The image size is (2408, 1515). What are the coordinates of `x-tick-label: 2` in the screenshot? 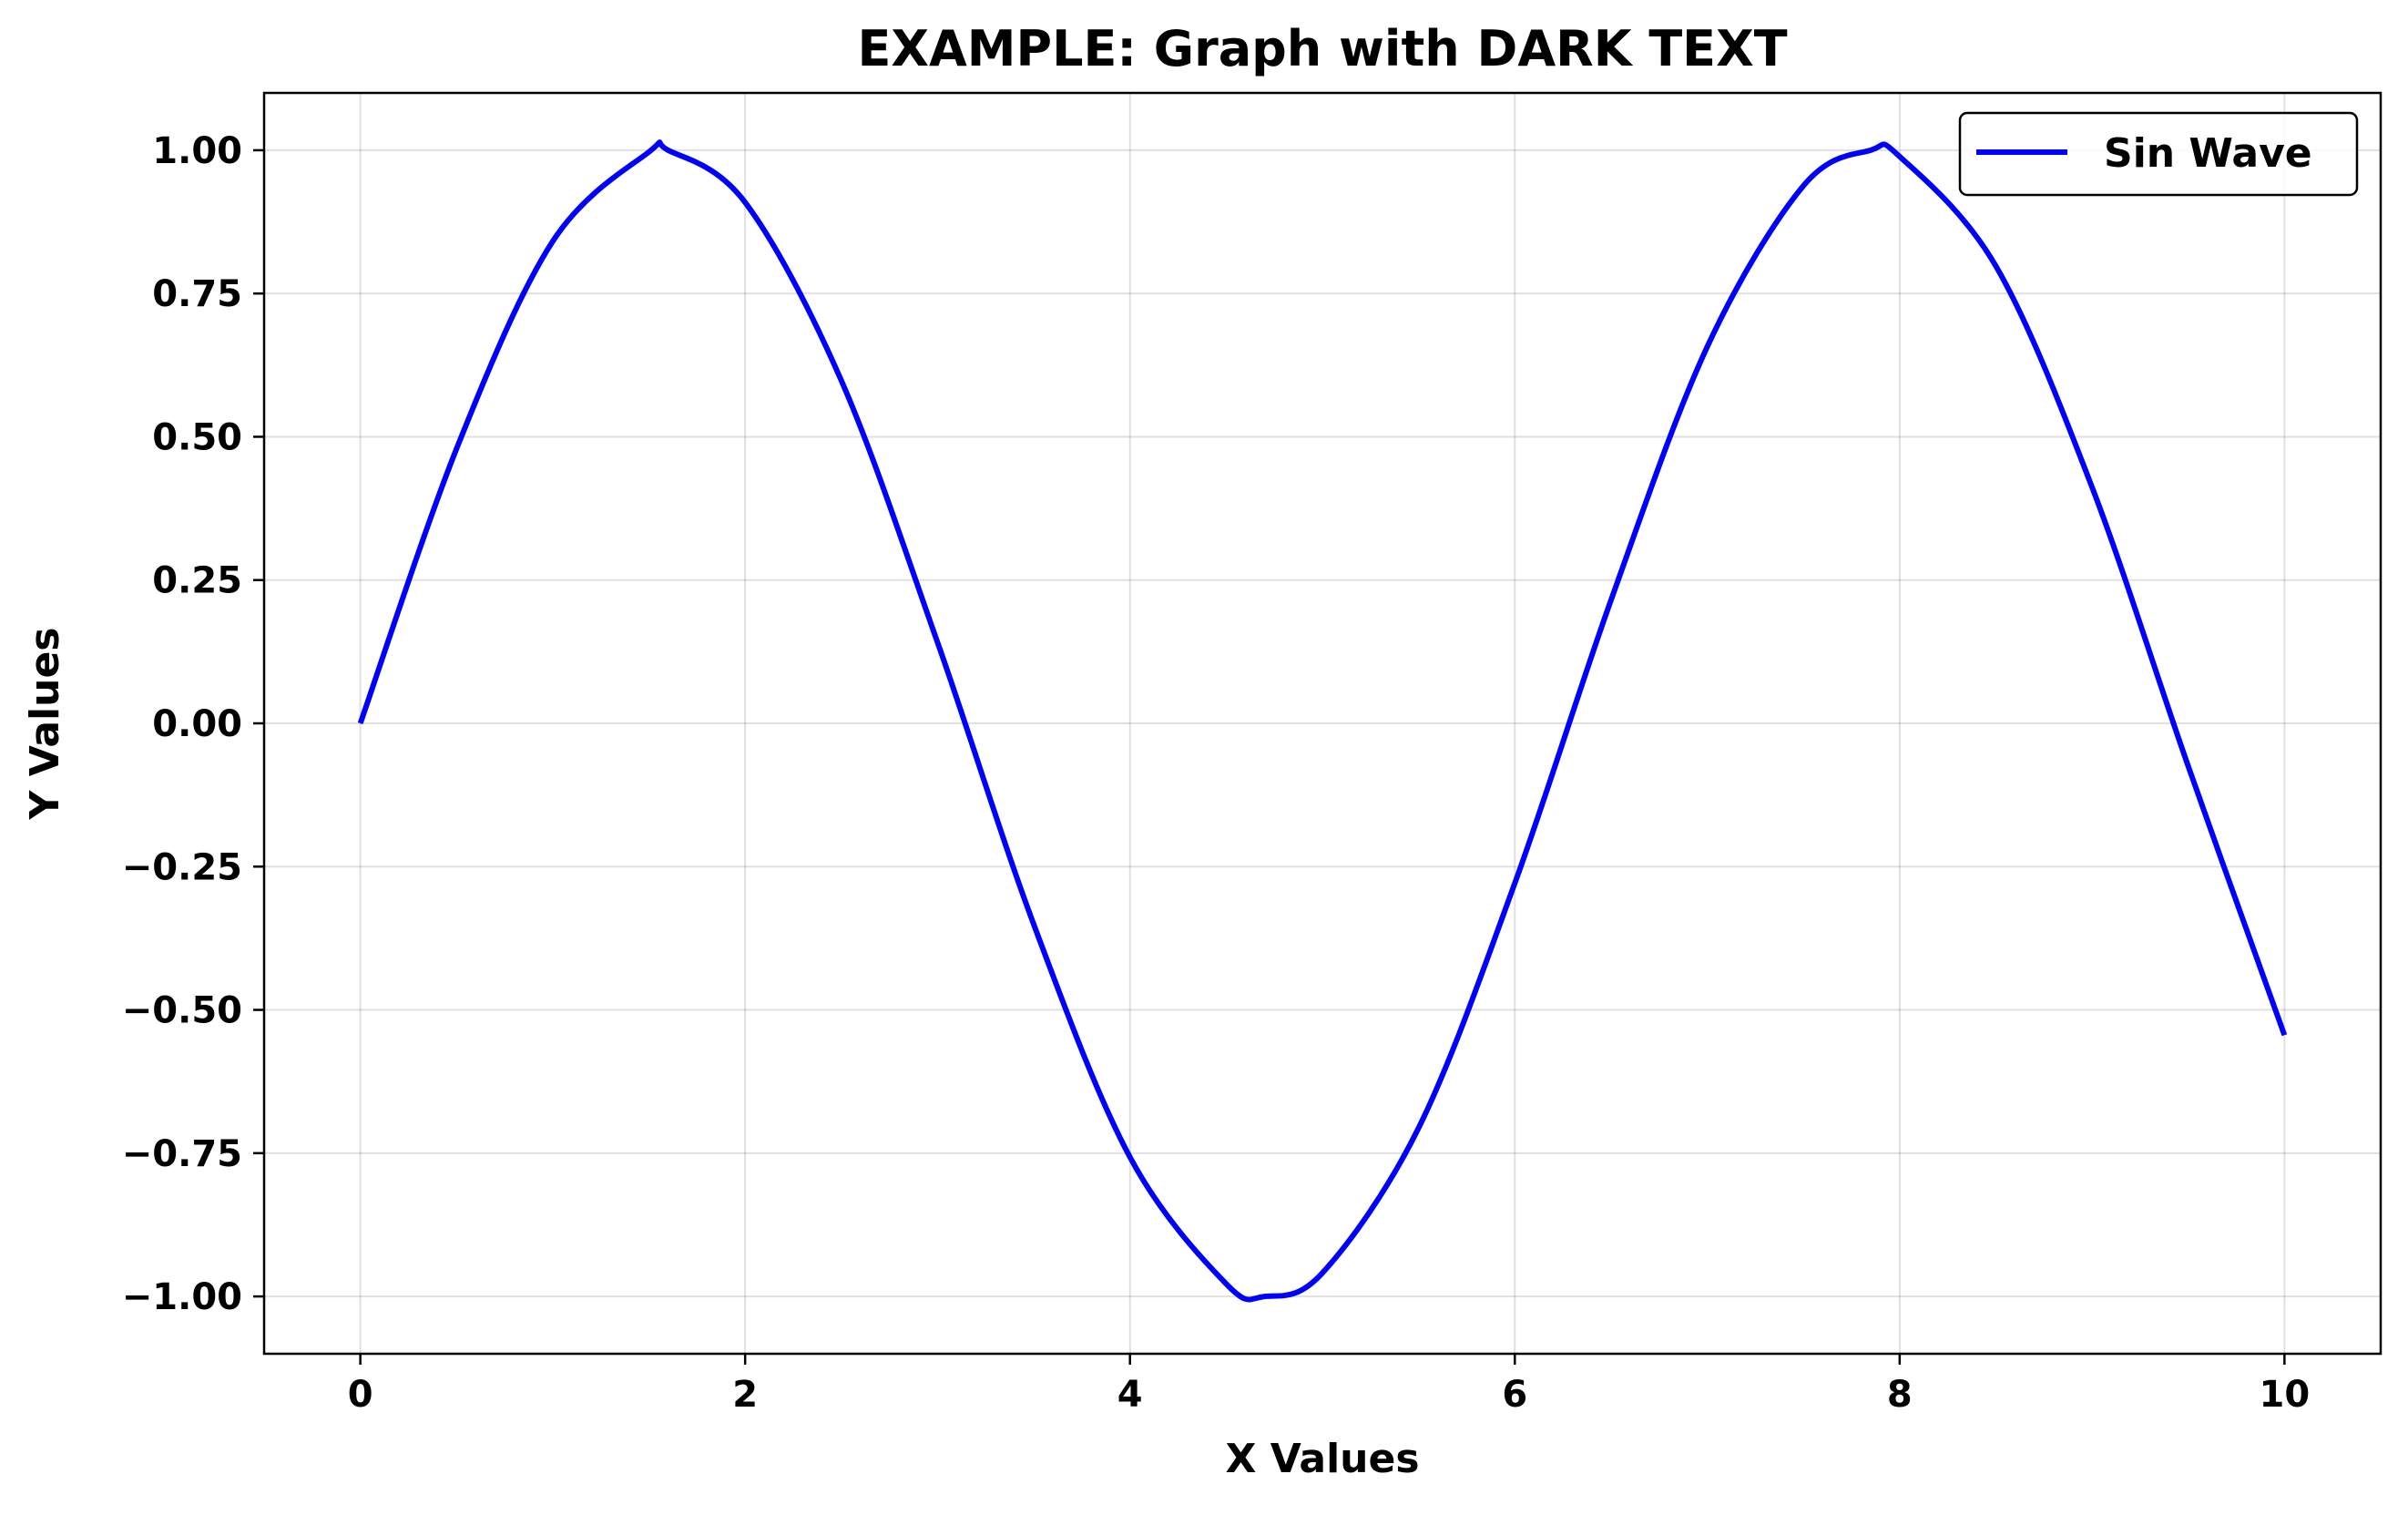 It's located at (745, 1395).